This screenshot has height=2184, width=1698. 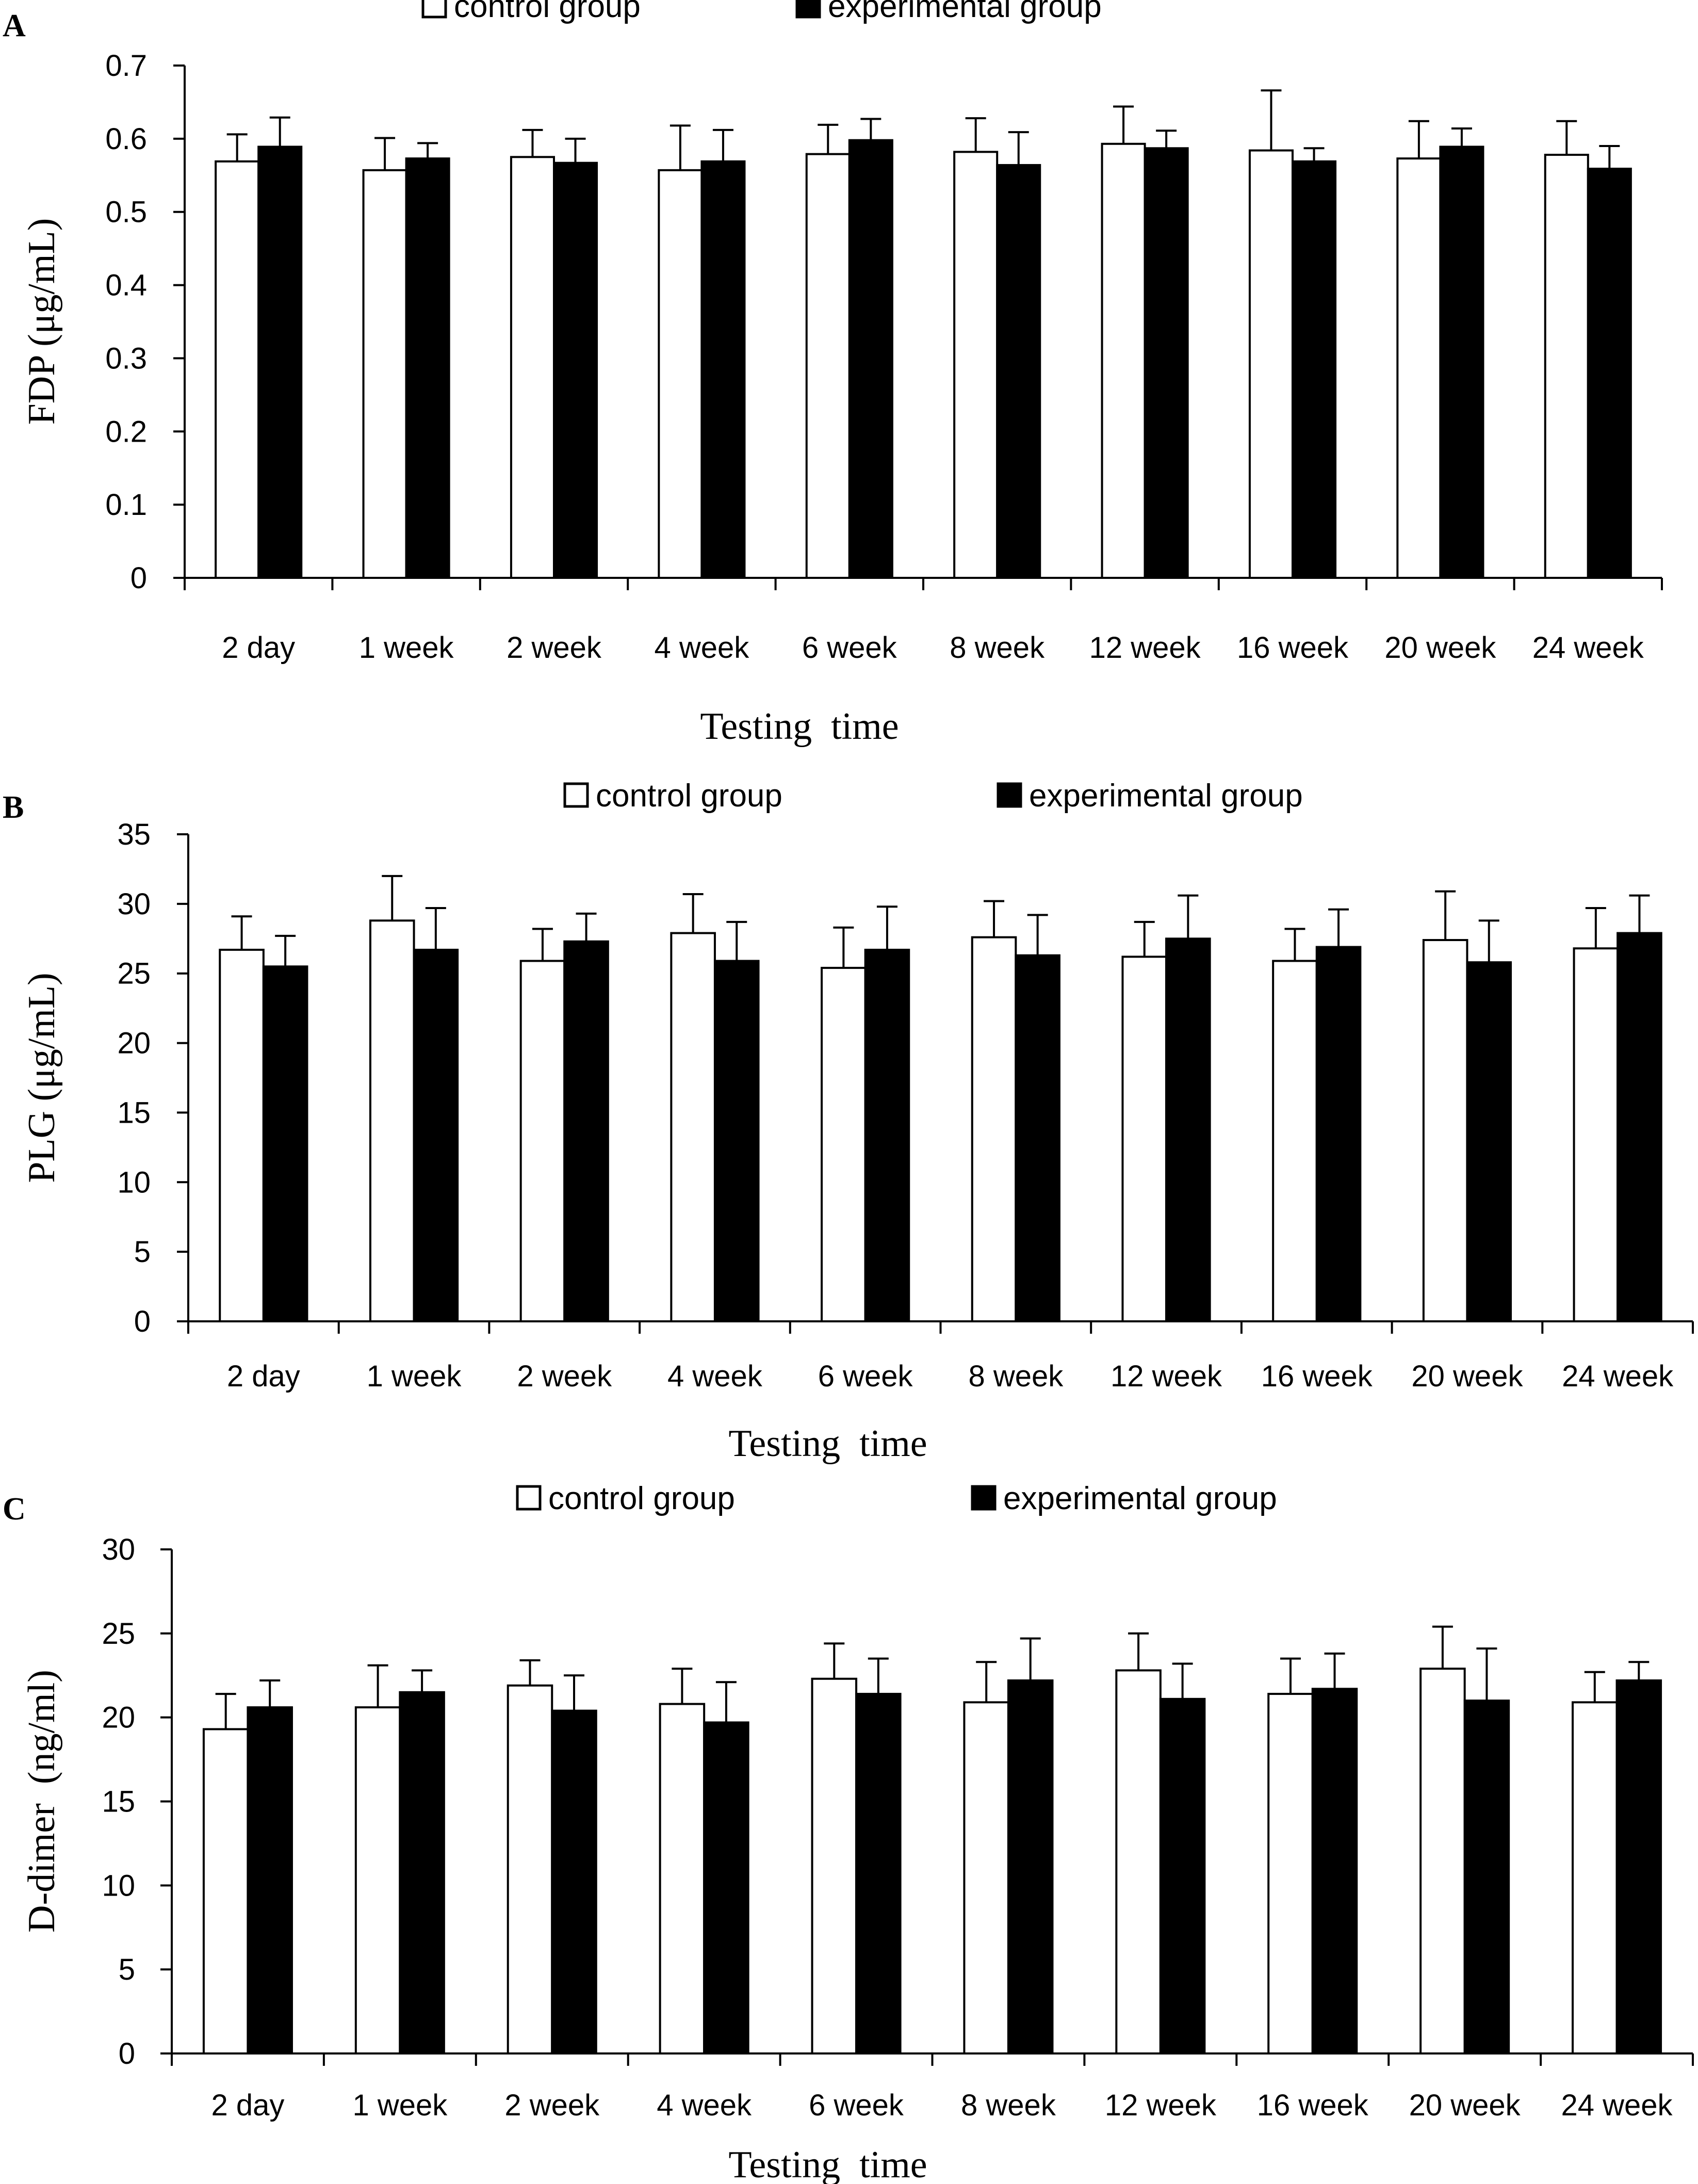 What do you see at coordinates (126, 139) in the screenshot?
I see `y-tick-label: 0.6` at bounding box center [126, 139].